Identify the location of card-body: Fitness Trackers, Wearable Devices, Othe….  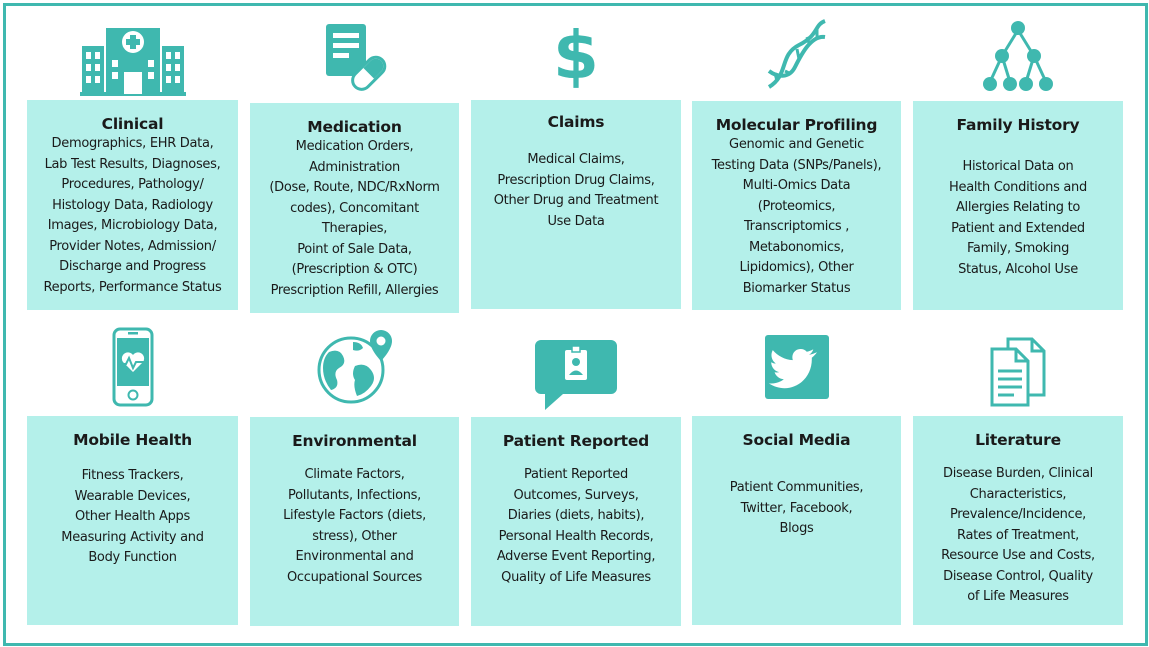
(132, 516).